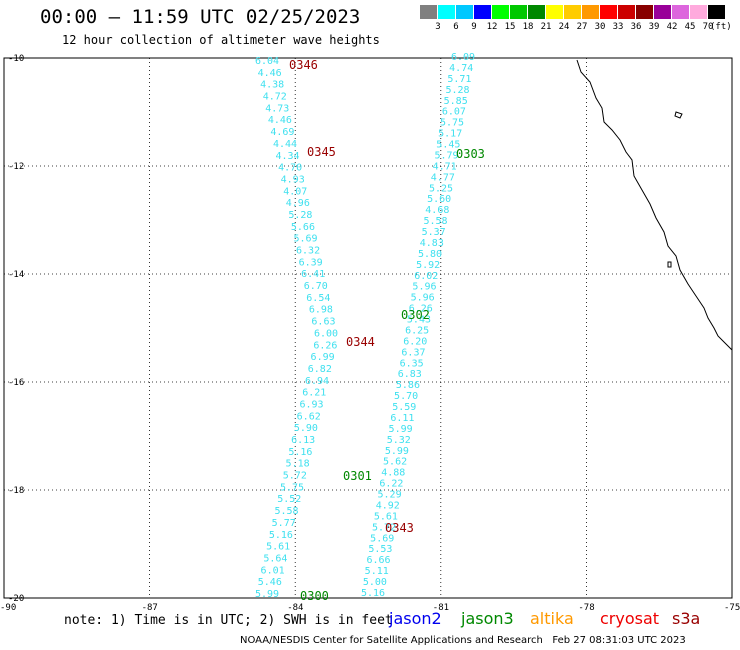 The height and width of the screenshot is (650, 740). I want to click on wave-height-value: 6.26, so click(421, 309).